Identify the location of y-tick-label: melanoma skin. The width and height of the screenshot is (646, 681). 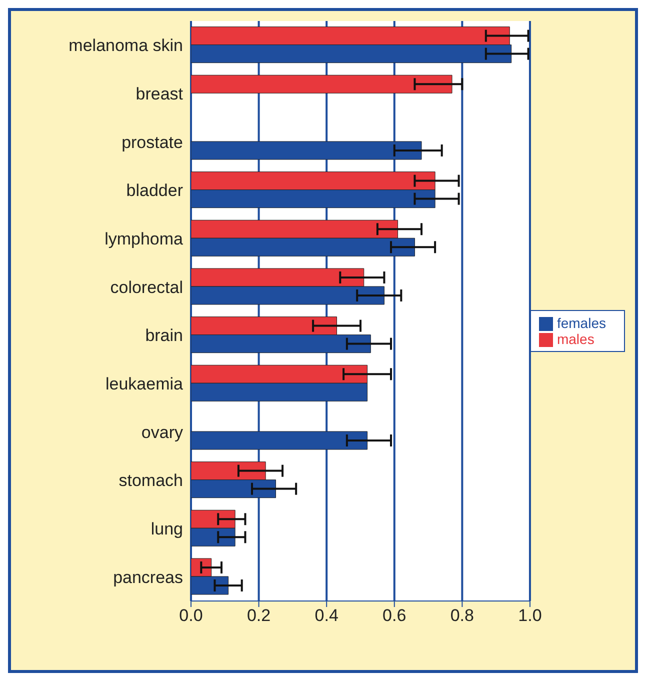
(125, 46).